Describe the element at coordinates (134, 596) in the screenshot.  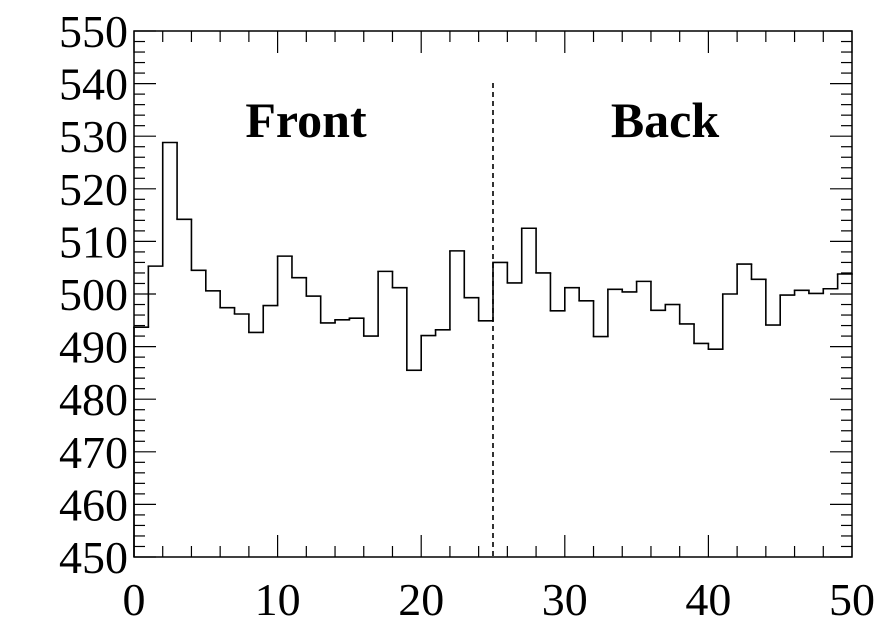
I see `x-tick-label: 0` at that location.